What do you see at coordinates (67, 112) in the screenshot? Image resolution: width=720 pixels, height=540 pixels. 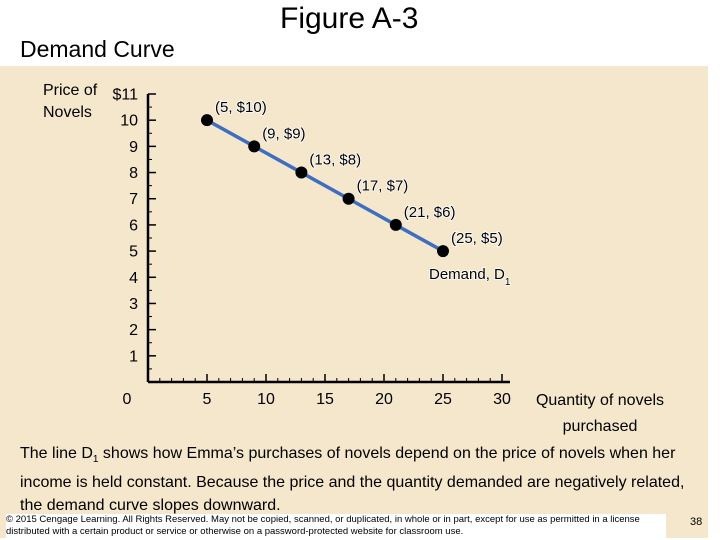 I see `y-axis-label-line-2: Novels` at bounding box center [67, 112].